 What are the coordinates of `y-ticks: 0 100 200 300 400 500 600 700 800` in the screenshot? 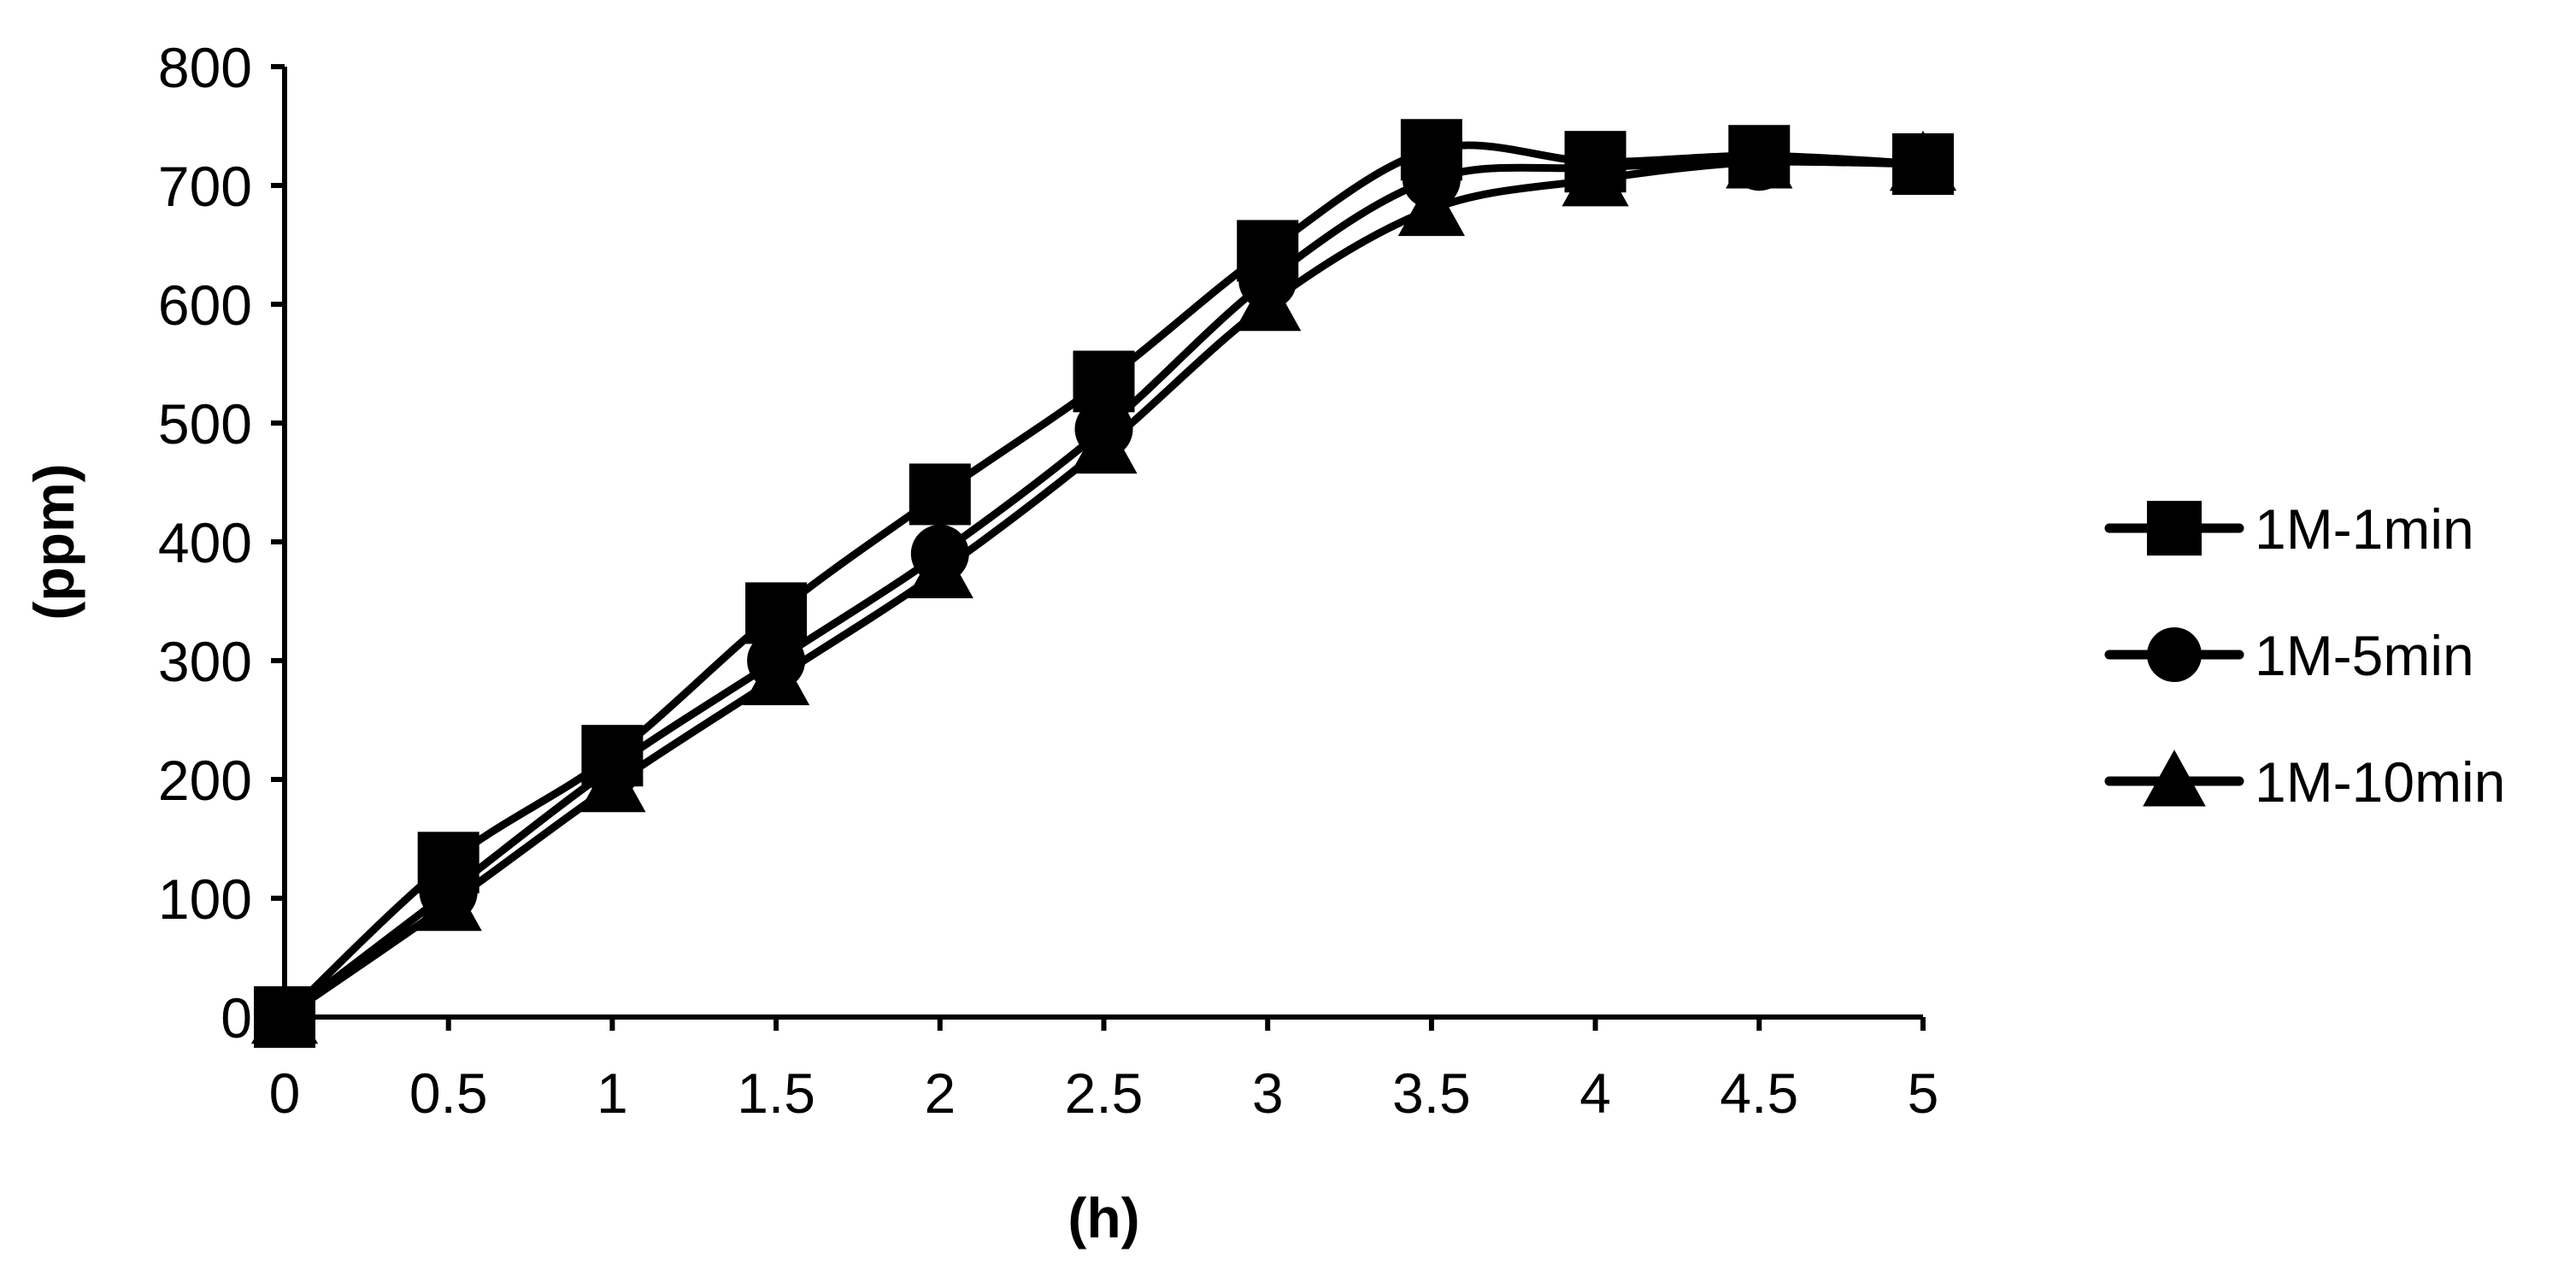 It's located at (221, 543).